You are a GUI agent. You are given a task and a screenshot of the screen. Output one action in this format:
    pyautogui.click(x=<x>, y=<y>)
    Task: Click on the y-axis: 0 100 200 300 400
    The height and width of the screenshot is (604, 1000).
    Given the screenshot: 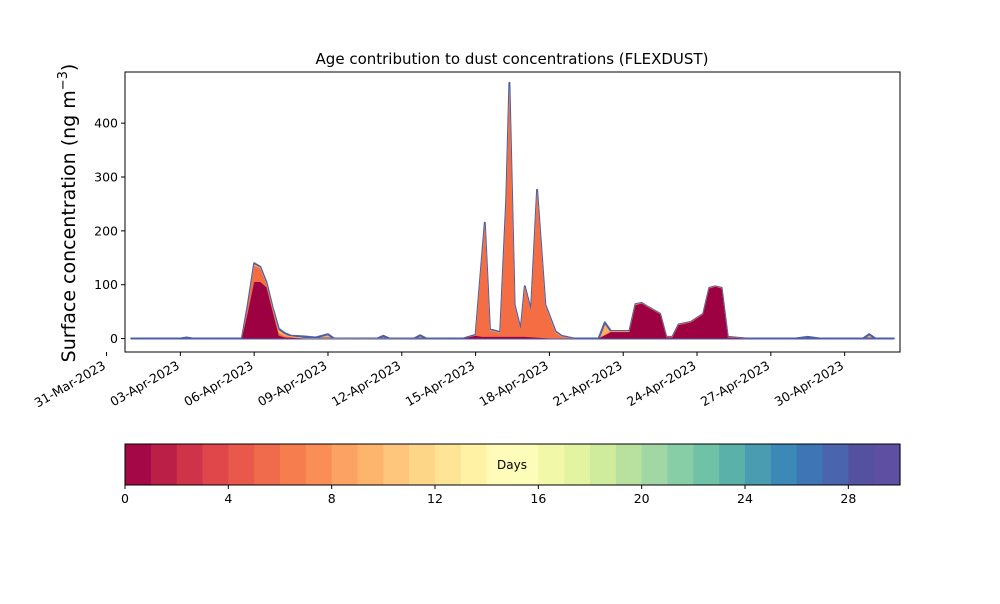 What is the action you would take?
    pyautogui.click(x=109, y=231)
    